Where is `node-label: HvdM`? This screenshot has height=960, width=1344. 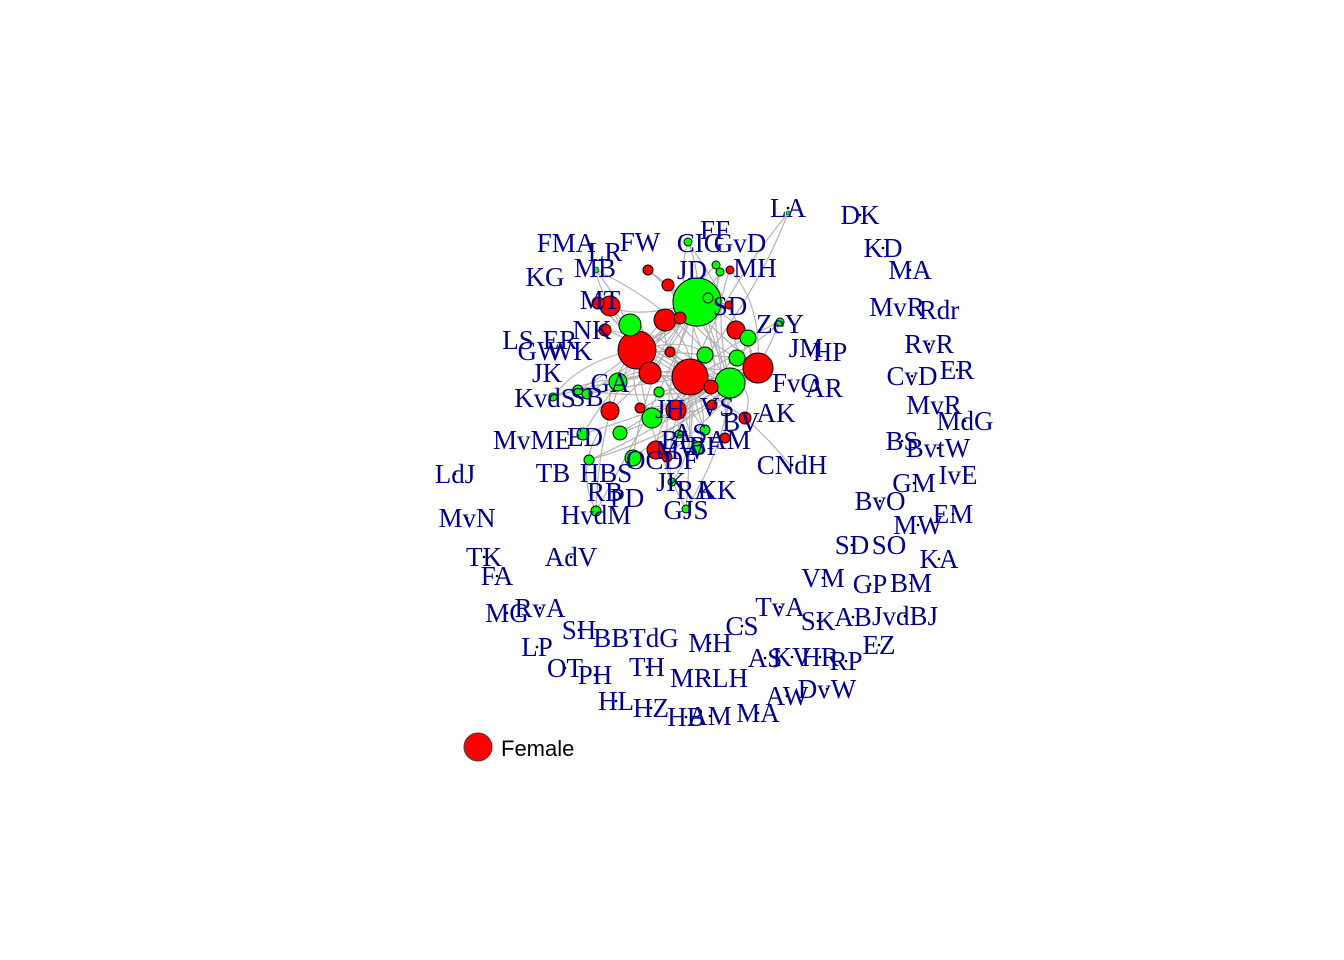 node-label: HvdM is located at coordinates (596, 515).